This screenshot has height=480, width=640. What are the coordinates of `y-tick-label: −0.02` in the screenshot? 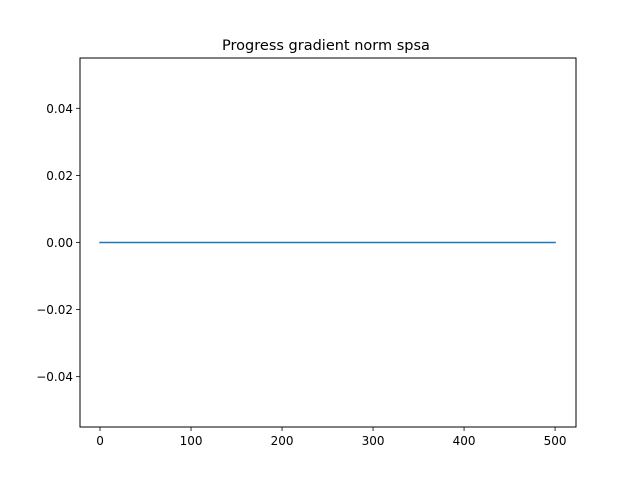 It's located at (54, 310).